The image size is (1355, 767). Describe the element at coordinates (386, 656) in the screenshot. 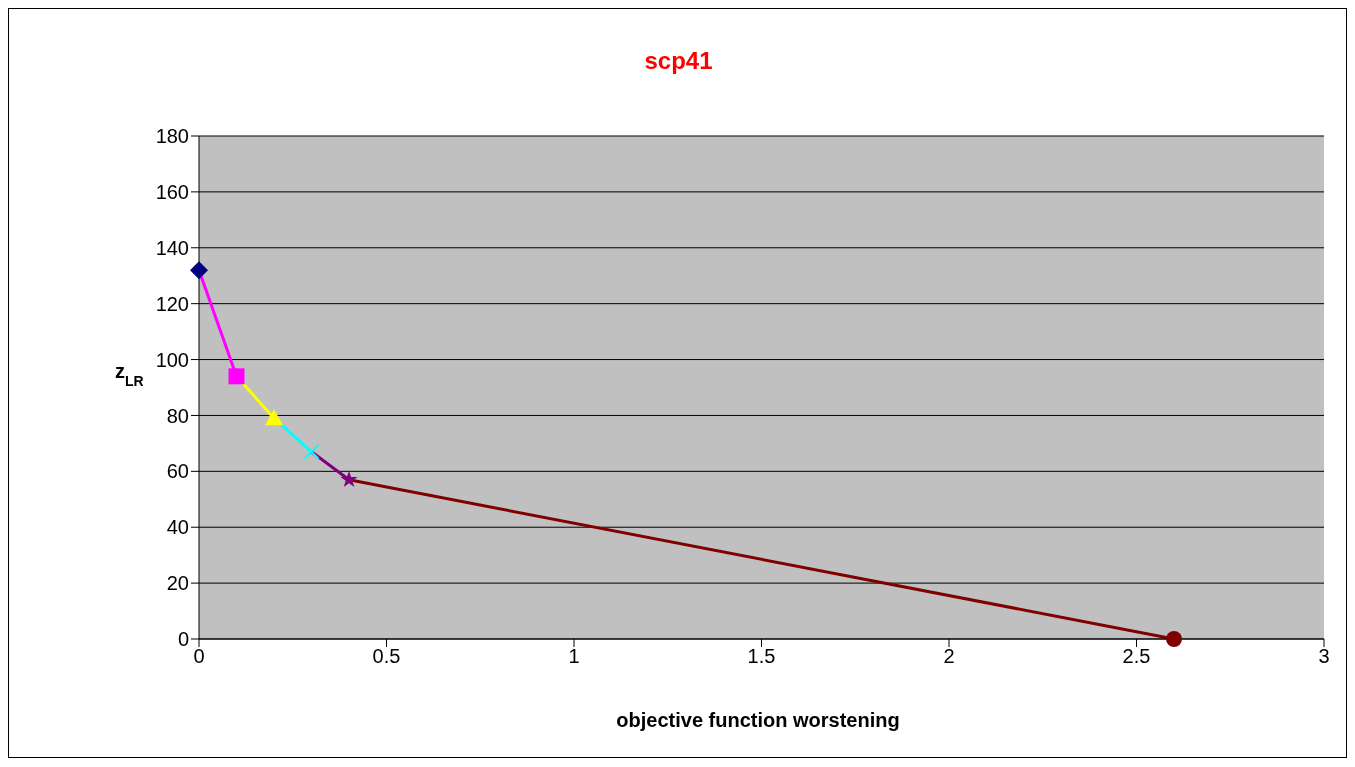

I see `x-tick-label: 0.5` at that location.